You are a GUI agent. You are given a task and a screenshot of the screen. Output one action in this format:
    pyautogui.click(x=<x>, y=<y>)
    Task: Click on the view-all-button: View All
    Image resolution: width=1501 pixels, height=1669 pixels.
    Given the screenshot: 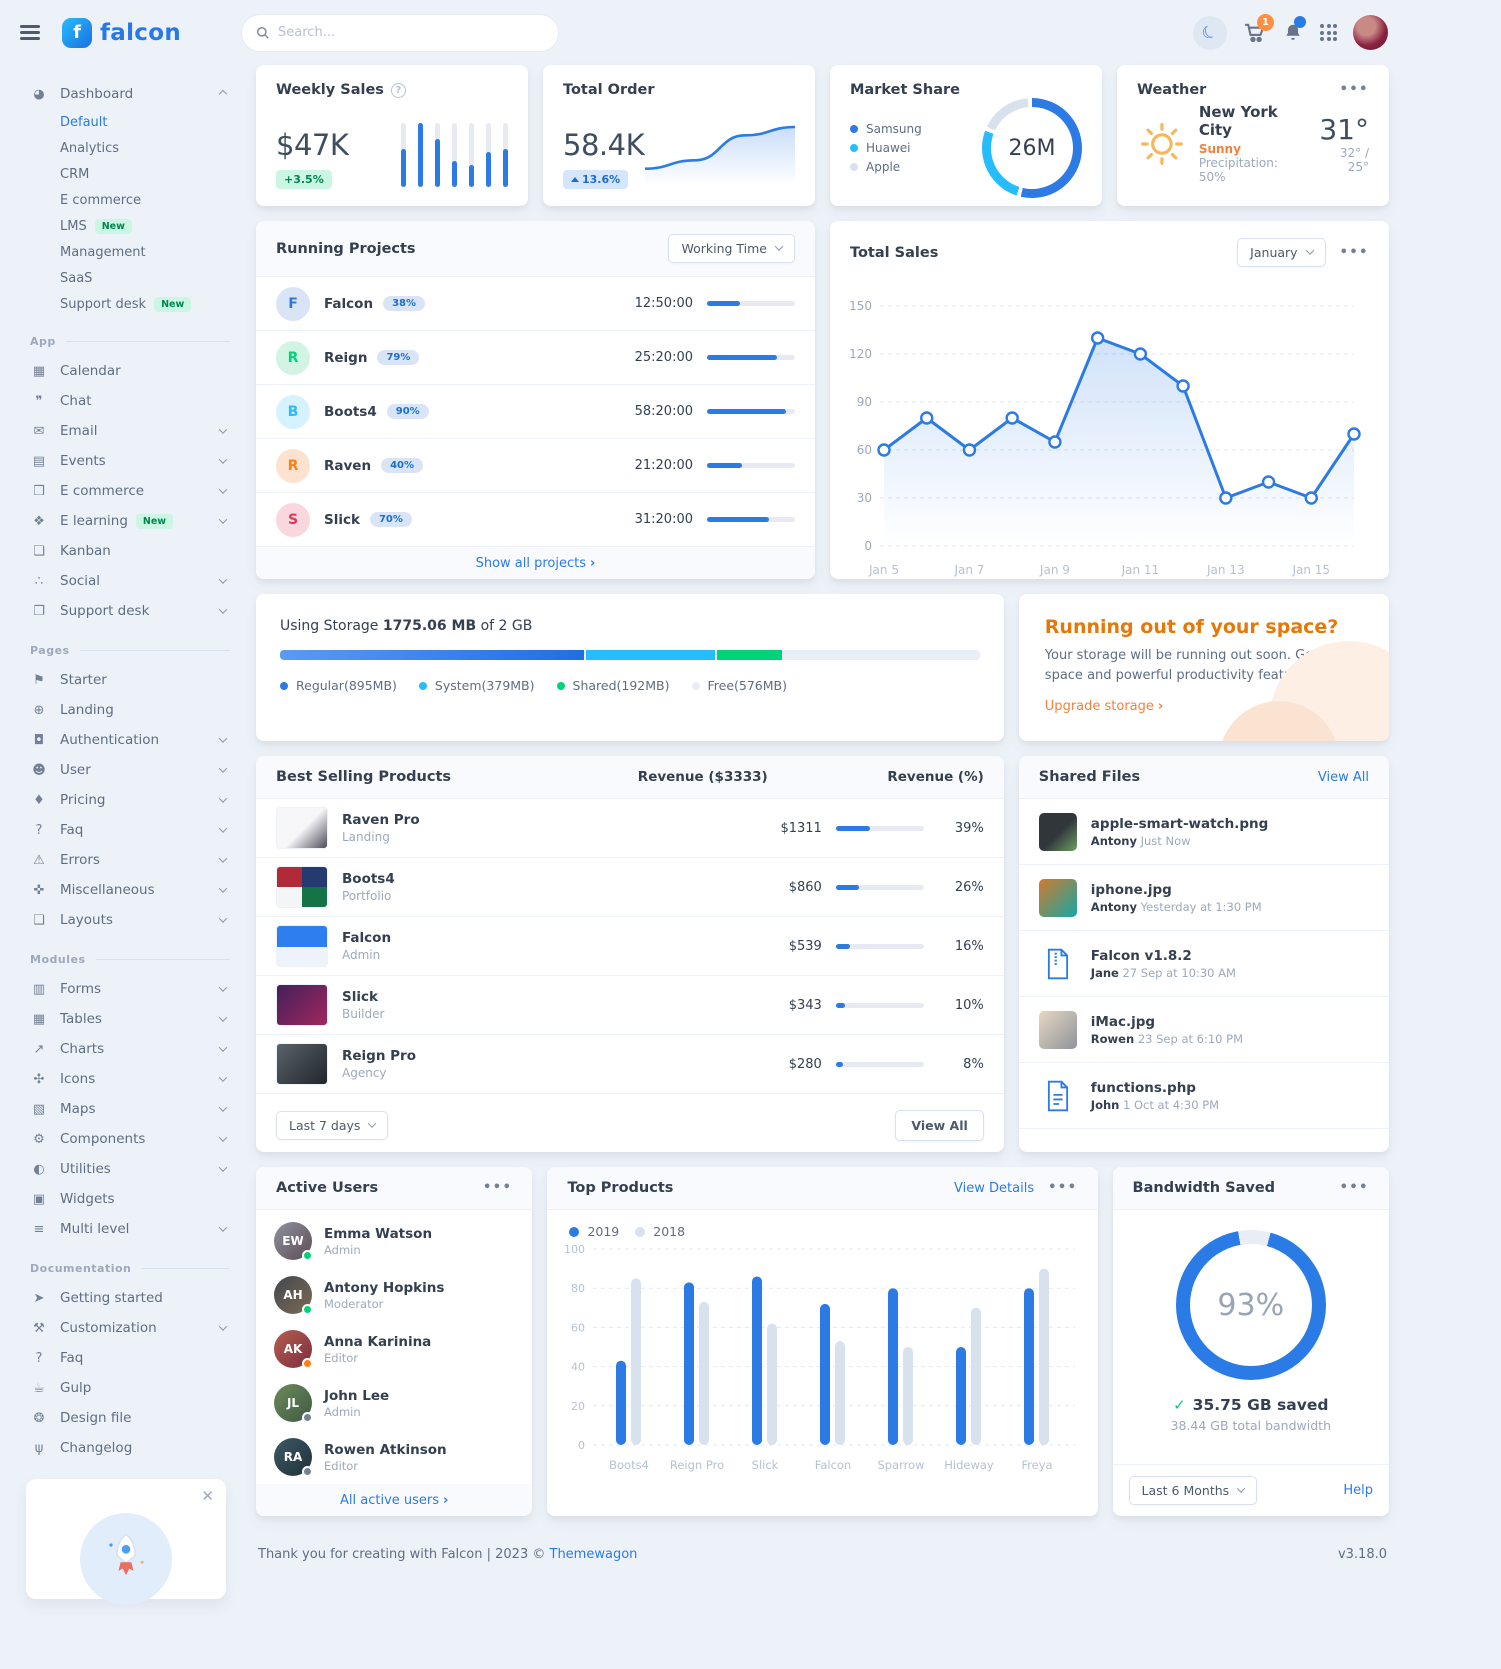 What is the action you would take?
    pyautogui.click(x=939, y=1125)
    